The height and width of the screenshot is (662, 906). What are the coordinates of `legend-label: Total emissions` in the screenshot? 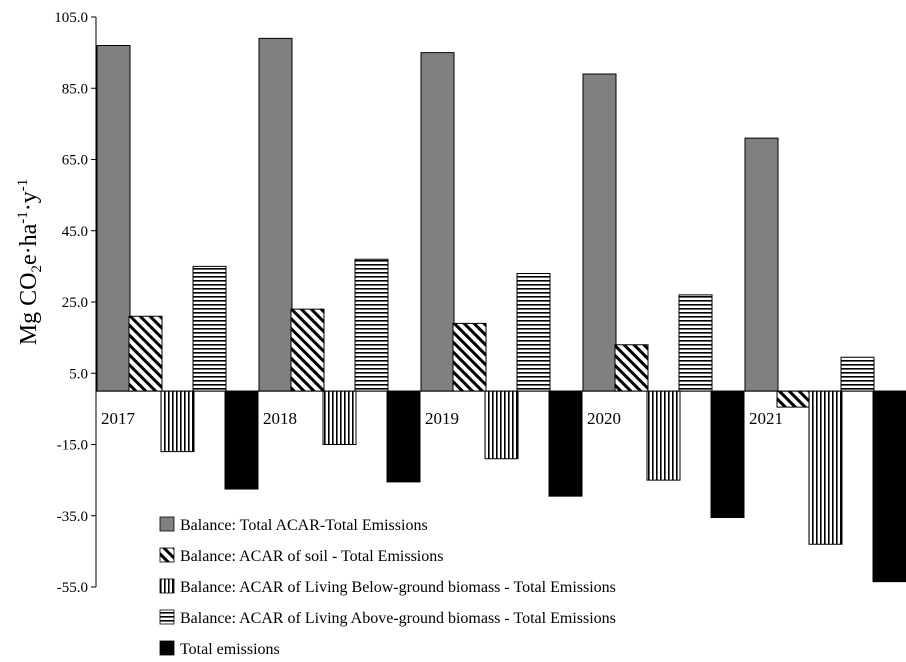 It's located at (230, 649).